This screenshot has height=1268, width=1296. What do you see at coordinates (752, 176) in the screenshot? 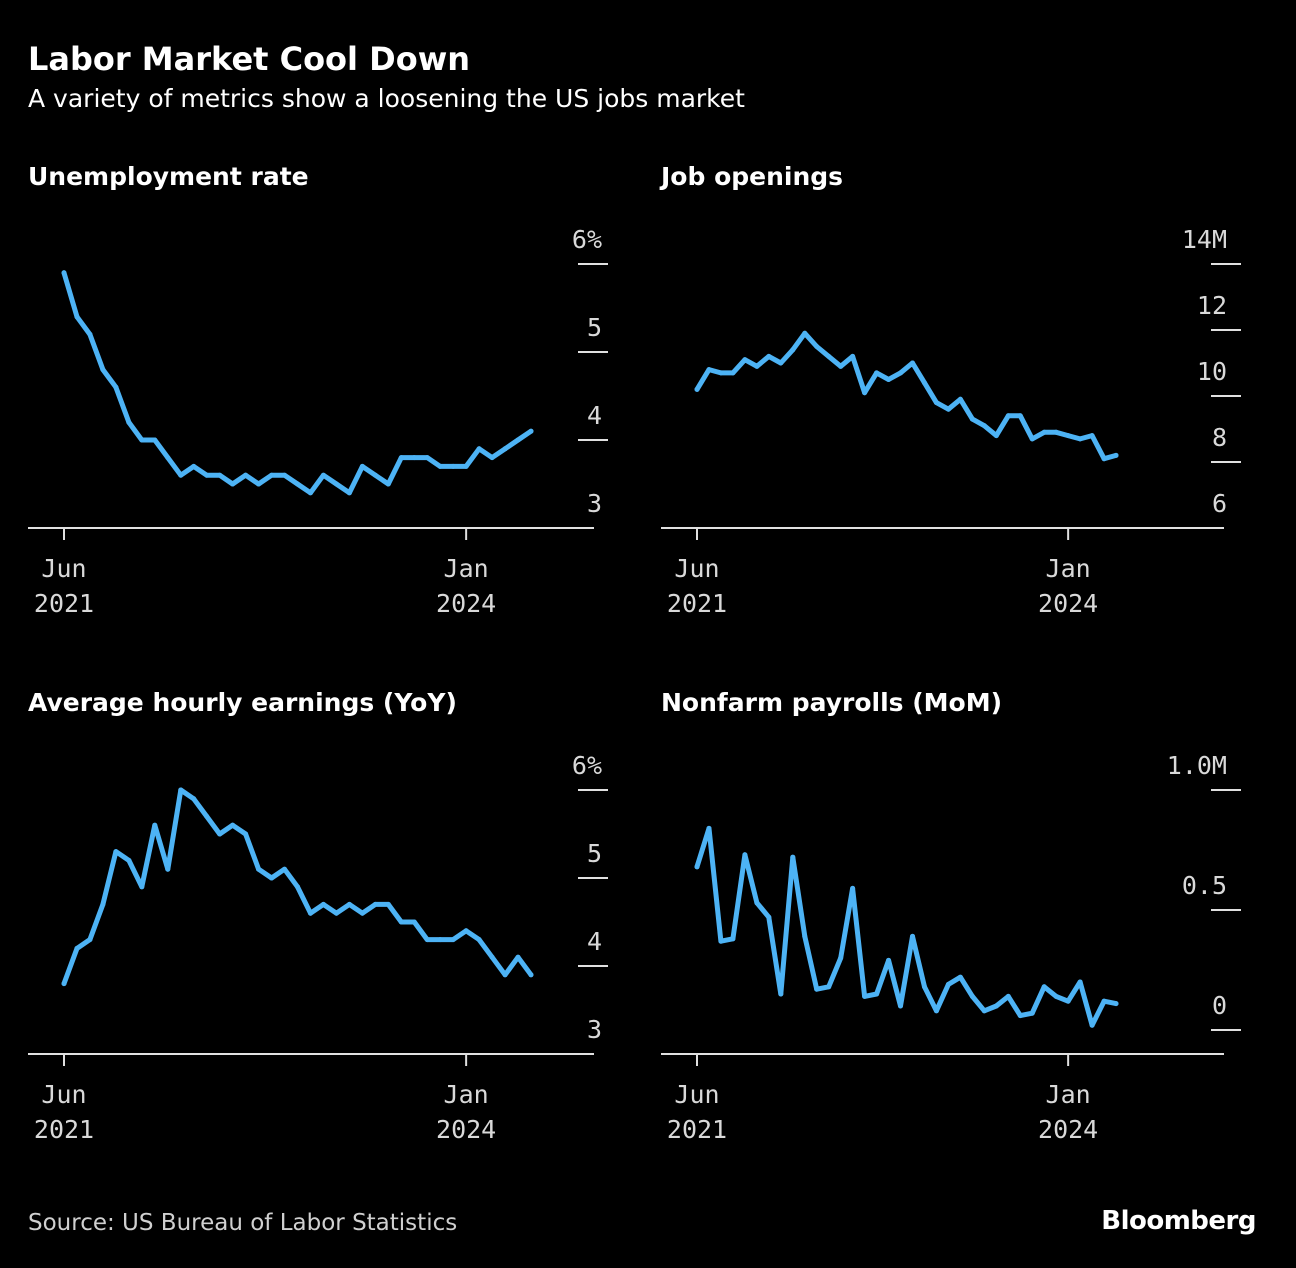
I see `panel-title: Job openings` at bounding box center [752, 176].